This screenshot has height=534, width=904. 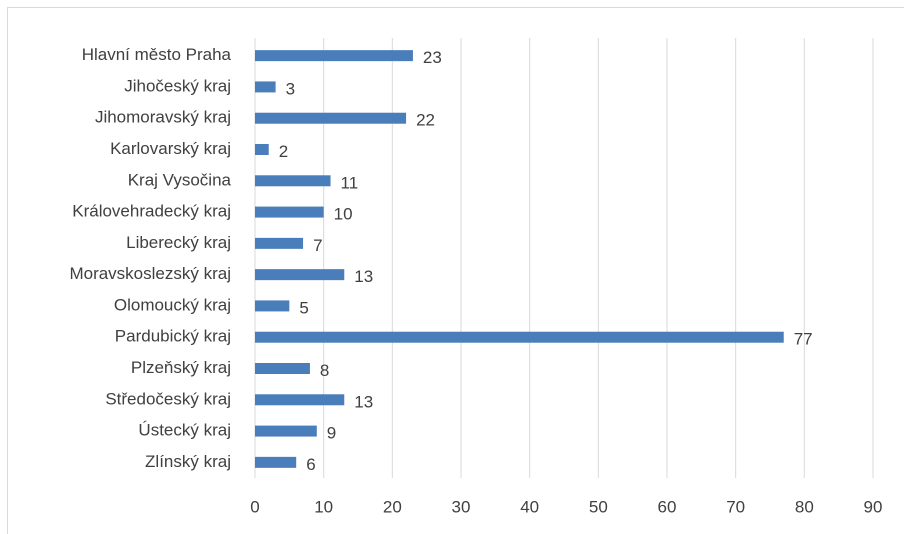 What do you see at coordinates (331, 433) in the screenshot?
I see `data-label: 9` at bounding box center [331, 433].